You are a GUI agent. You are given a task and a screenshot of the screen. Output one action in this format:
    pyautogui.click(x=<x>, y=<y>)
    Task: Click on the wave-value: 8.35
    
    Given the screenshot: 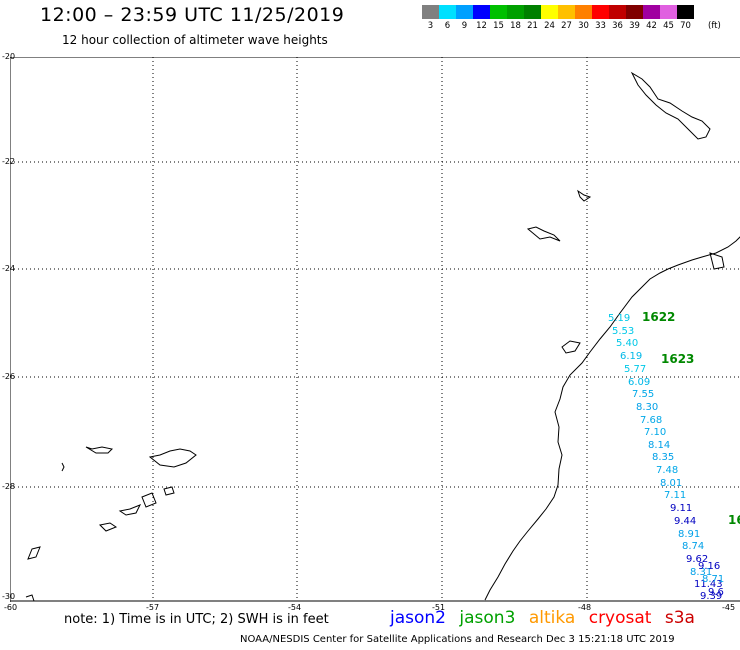 What is the action you would take?
    pyautogui.click(x=663, y=457)
    